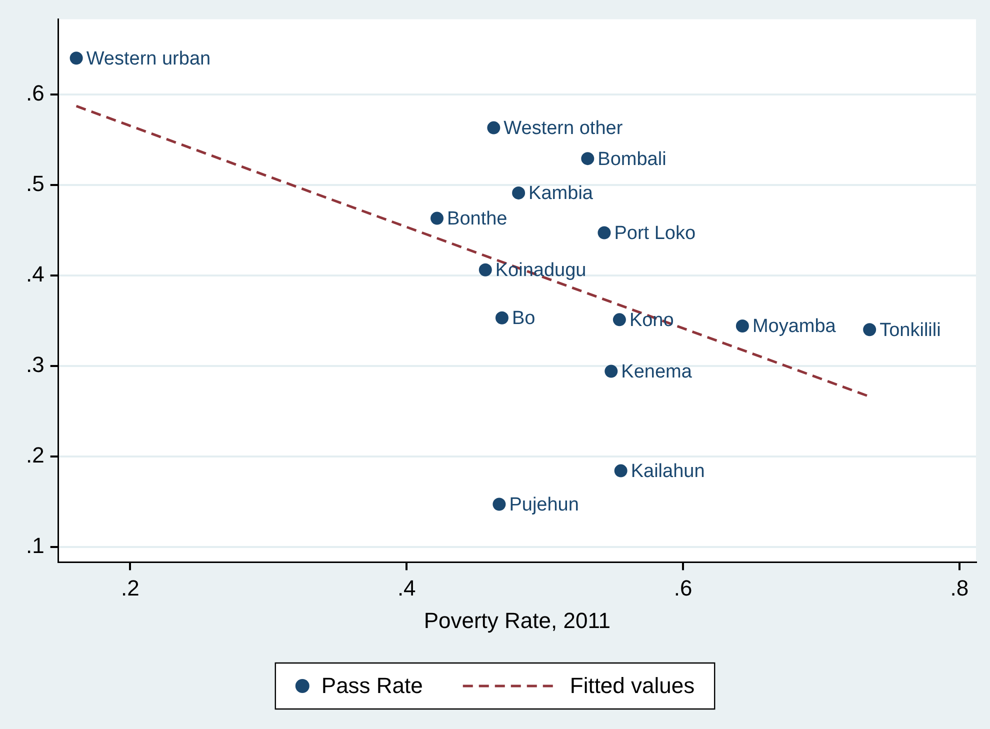 The height and width of the screenshot is (729, 990). Describe the element at coordinates (35, 364) in the screenshot. I see `y-tick-label: .3` at that location.